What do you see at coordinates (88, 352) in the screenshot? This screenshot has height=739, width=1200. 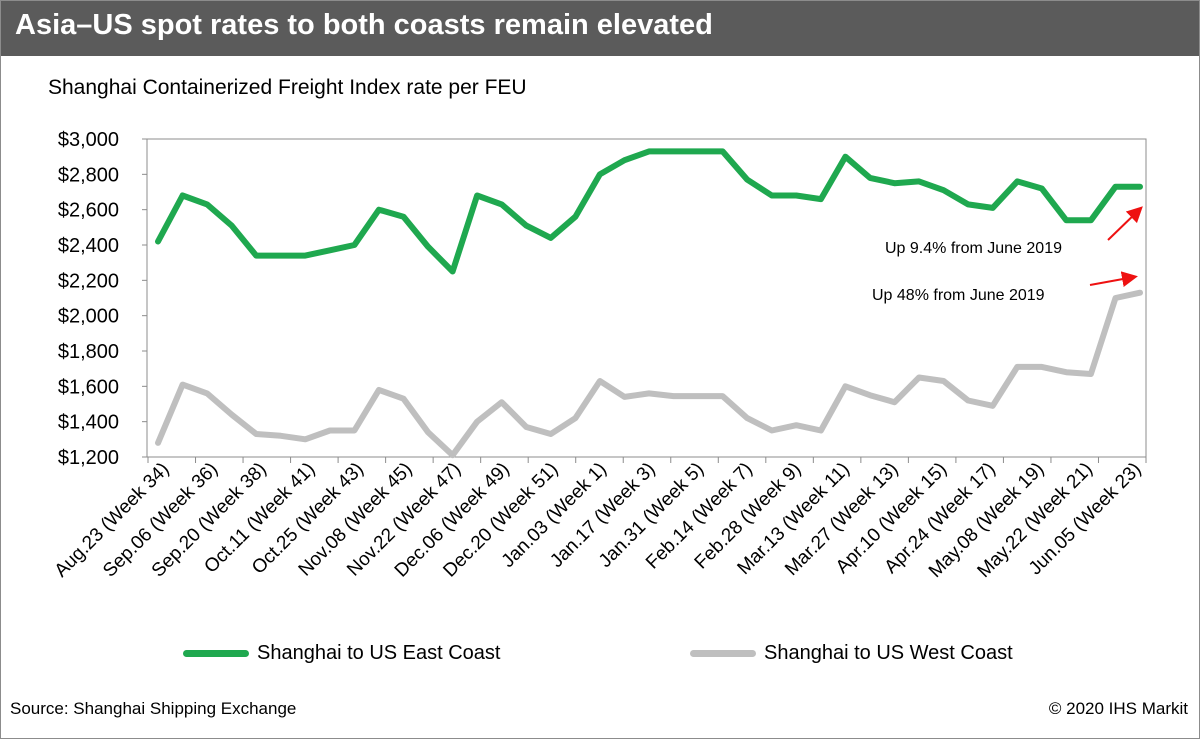 I see `y-tick-label: $1,800` at bounding box center [88, 352].